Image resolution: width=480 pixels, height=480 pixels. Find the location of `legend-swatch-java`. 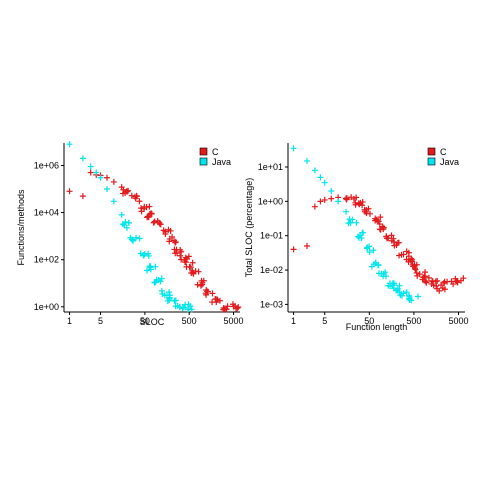

legend-swatch-java is located at coordinates (203, 161).